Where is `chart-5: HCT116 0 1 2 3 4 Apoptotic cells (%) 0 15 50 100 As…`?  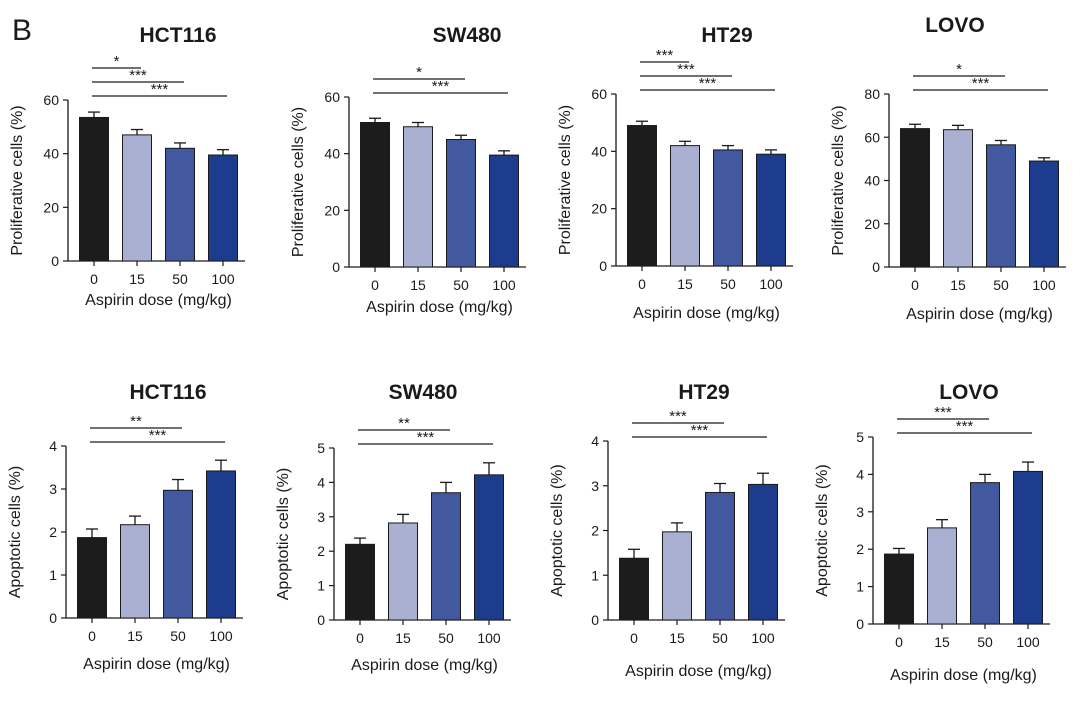 chart-5: HCT116 0 1 2 3 4 Apoptotic cells (%) 0 15 50 100 As… is located at coordinates (125, 527).